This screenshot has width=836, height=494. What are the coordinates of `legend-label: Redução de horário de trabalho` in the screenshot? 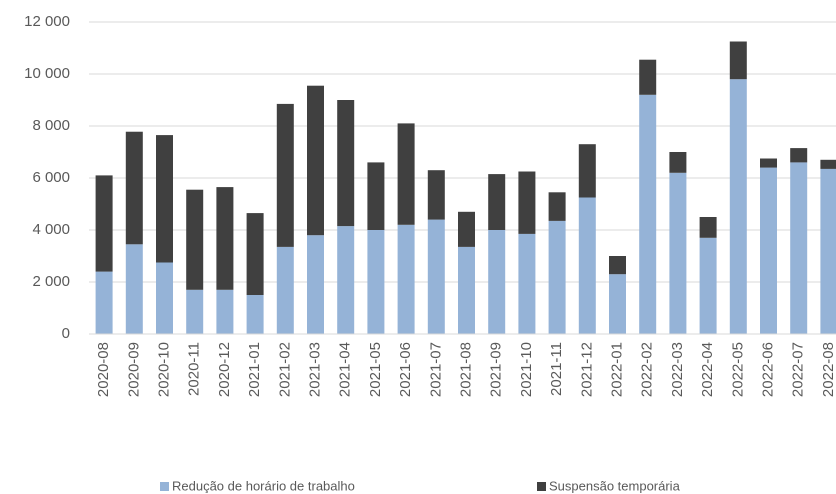 It's located at (263, 485).